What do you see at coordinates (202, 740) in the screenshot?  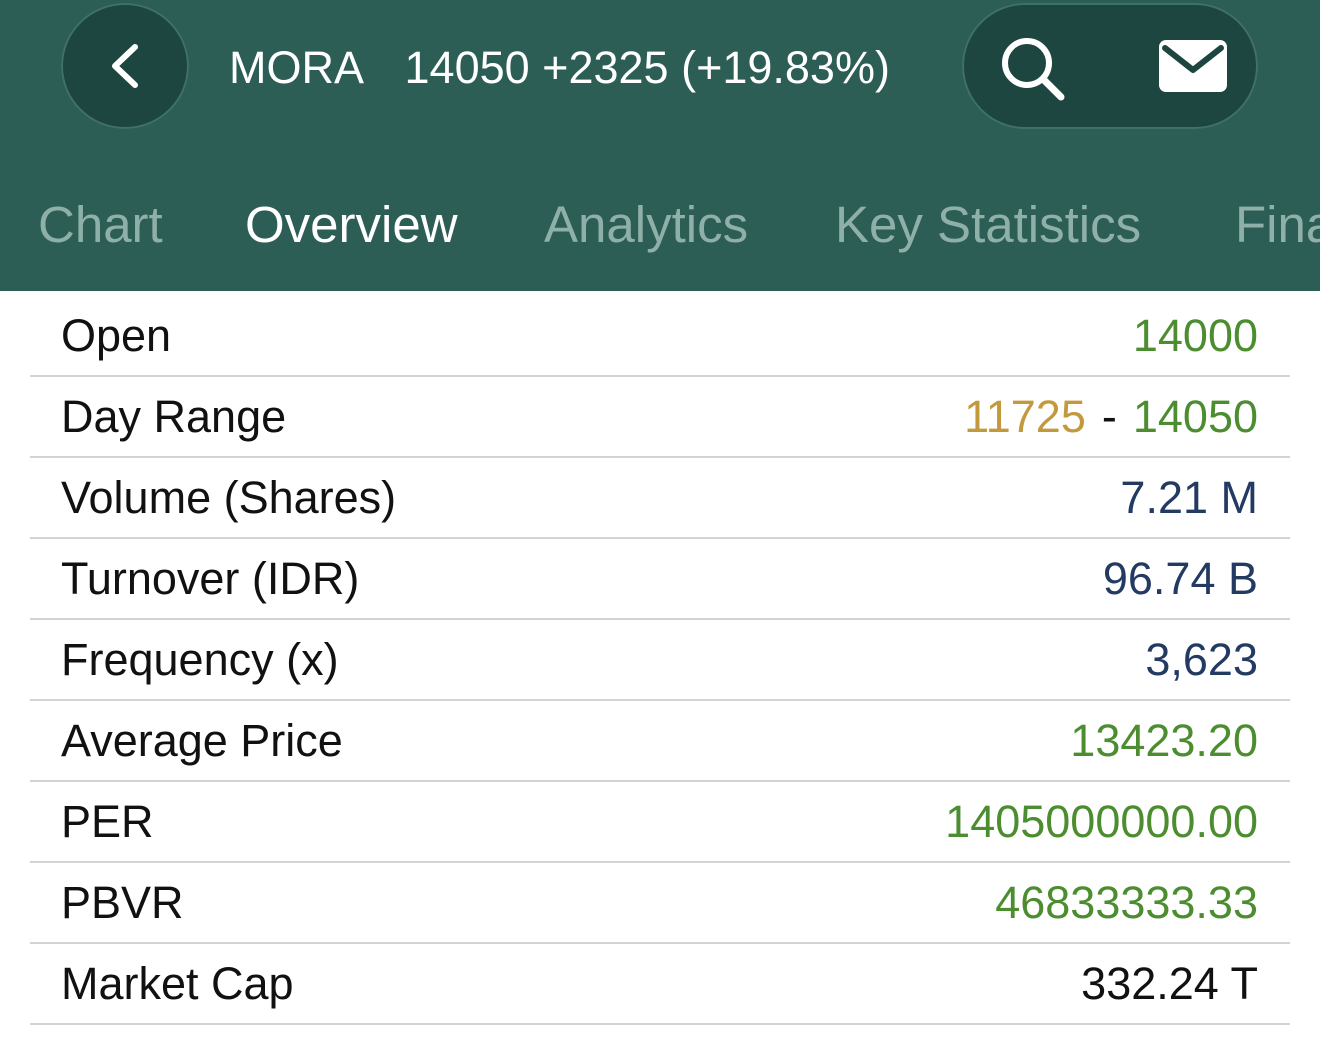 I see `average-price-label: Average Price` at bounding box center [202, 740].